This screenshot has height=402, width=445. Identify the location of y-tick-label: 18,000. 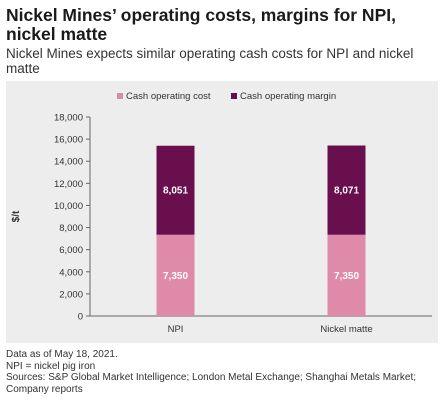
(68, 118).